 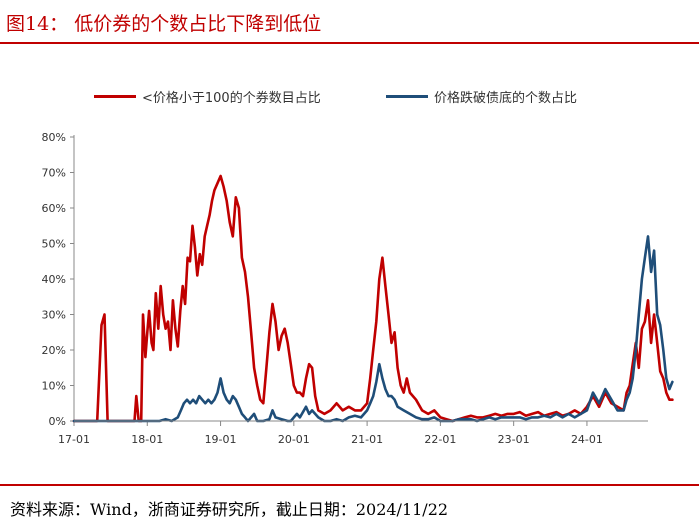 What do you see at coordinates (54, 244) in the screenshot?
I see `y-tick-label-5: 50%` at bounding box center [54, 244].